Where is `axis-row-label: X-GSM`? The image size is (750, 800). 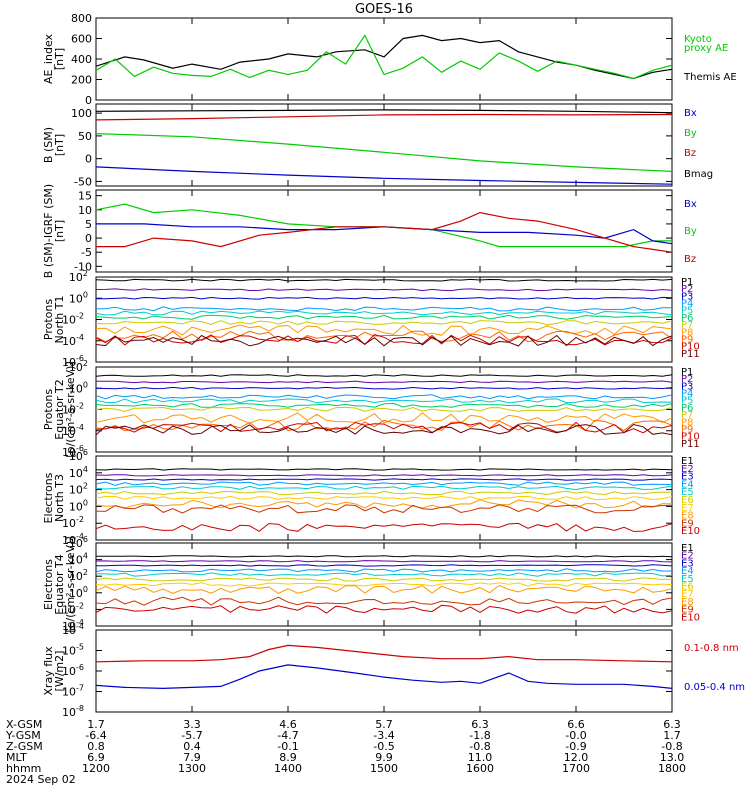 axis-row-label: X-GSM is located at coordinates (24, 724).